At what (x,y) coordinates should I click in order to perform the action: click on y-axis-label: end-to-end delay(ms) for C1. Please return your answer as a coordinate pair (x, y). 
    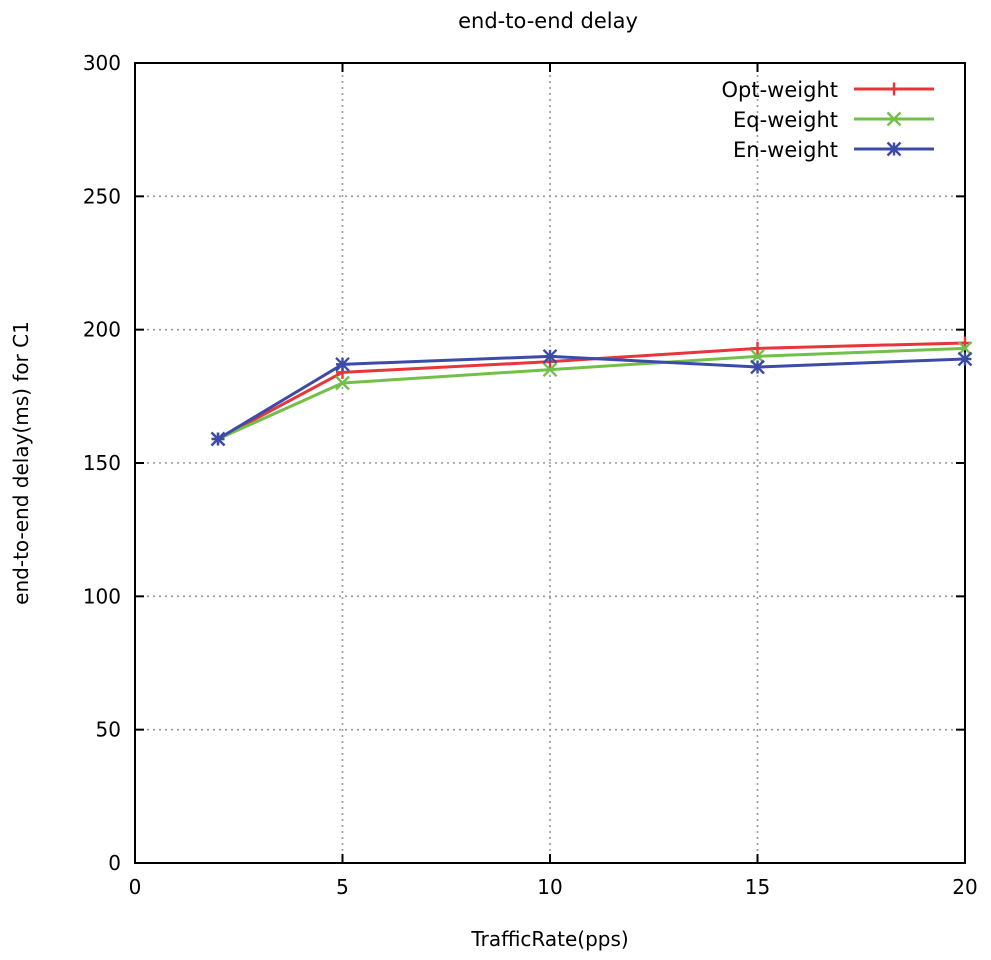
    Looking at the image, I should click on (21, 463).